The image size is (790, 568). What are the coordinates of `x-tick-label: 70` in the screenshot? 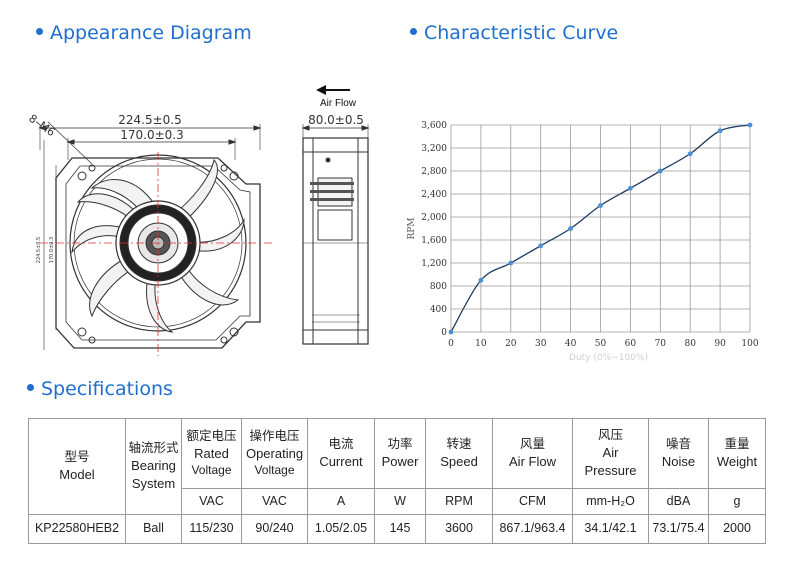 It's located at (661, 344).